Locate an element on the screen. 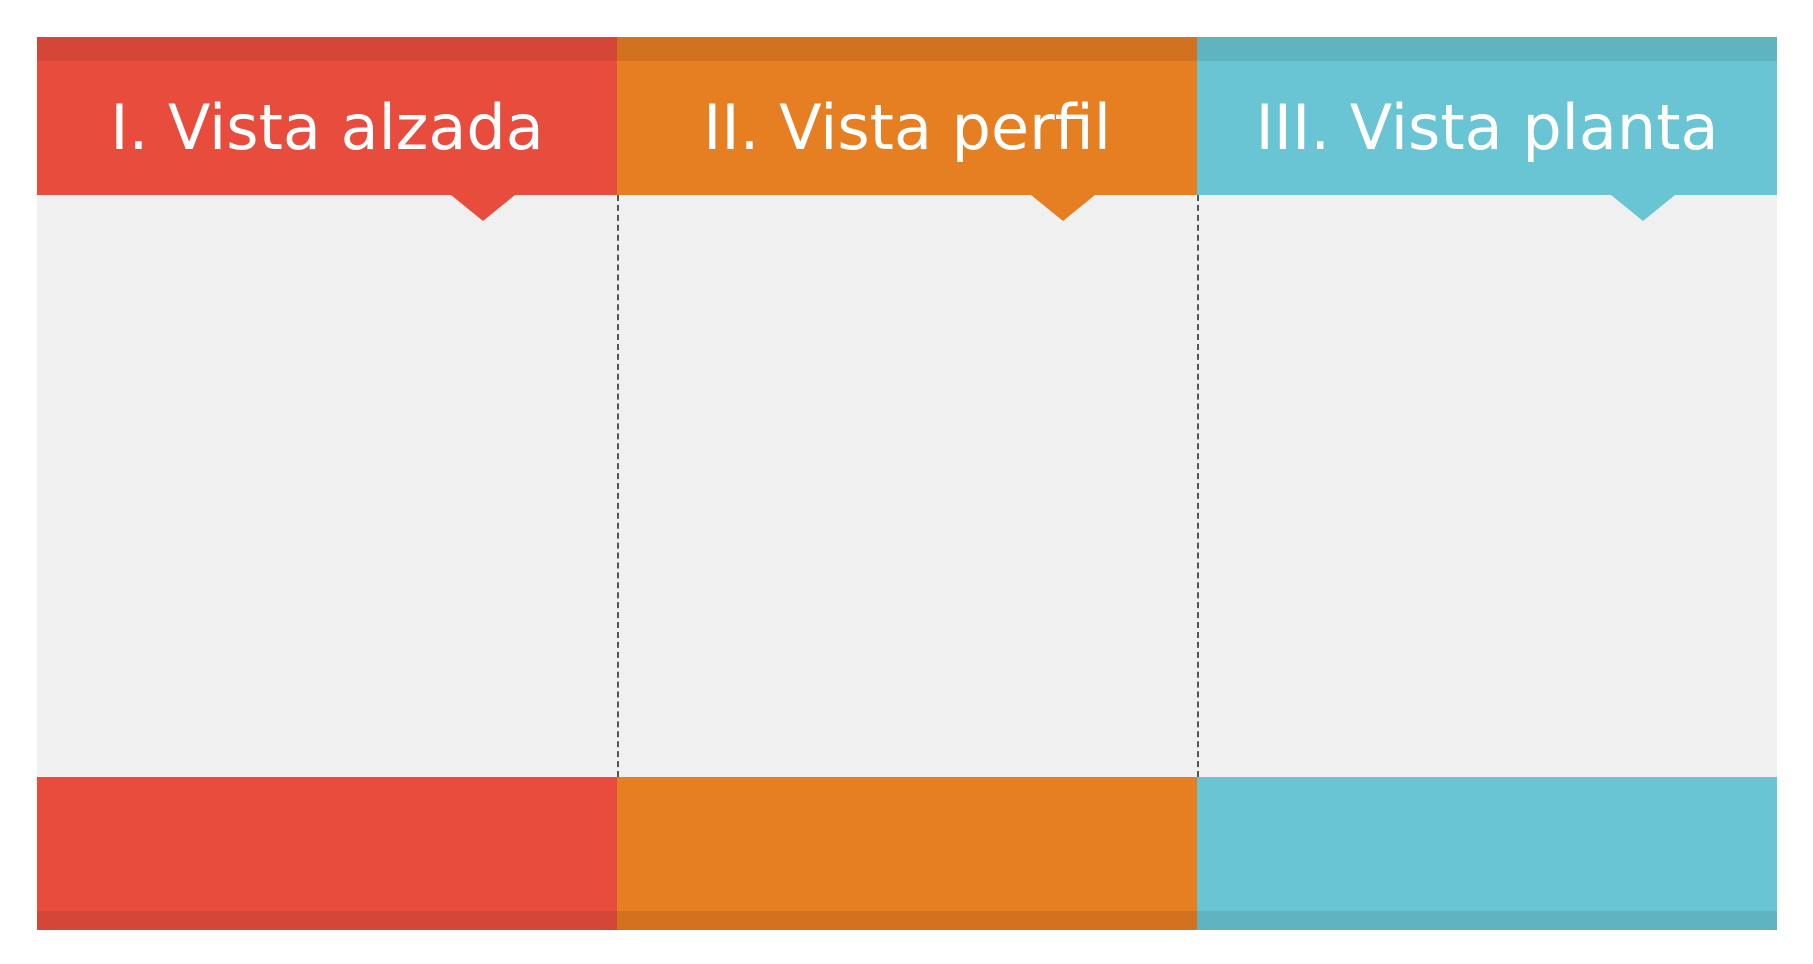  column-title: I. Vista alzada is located at coordinates (327, 127).